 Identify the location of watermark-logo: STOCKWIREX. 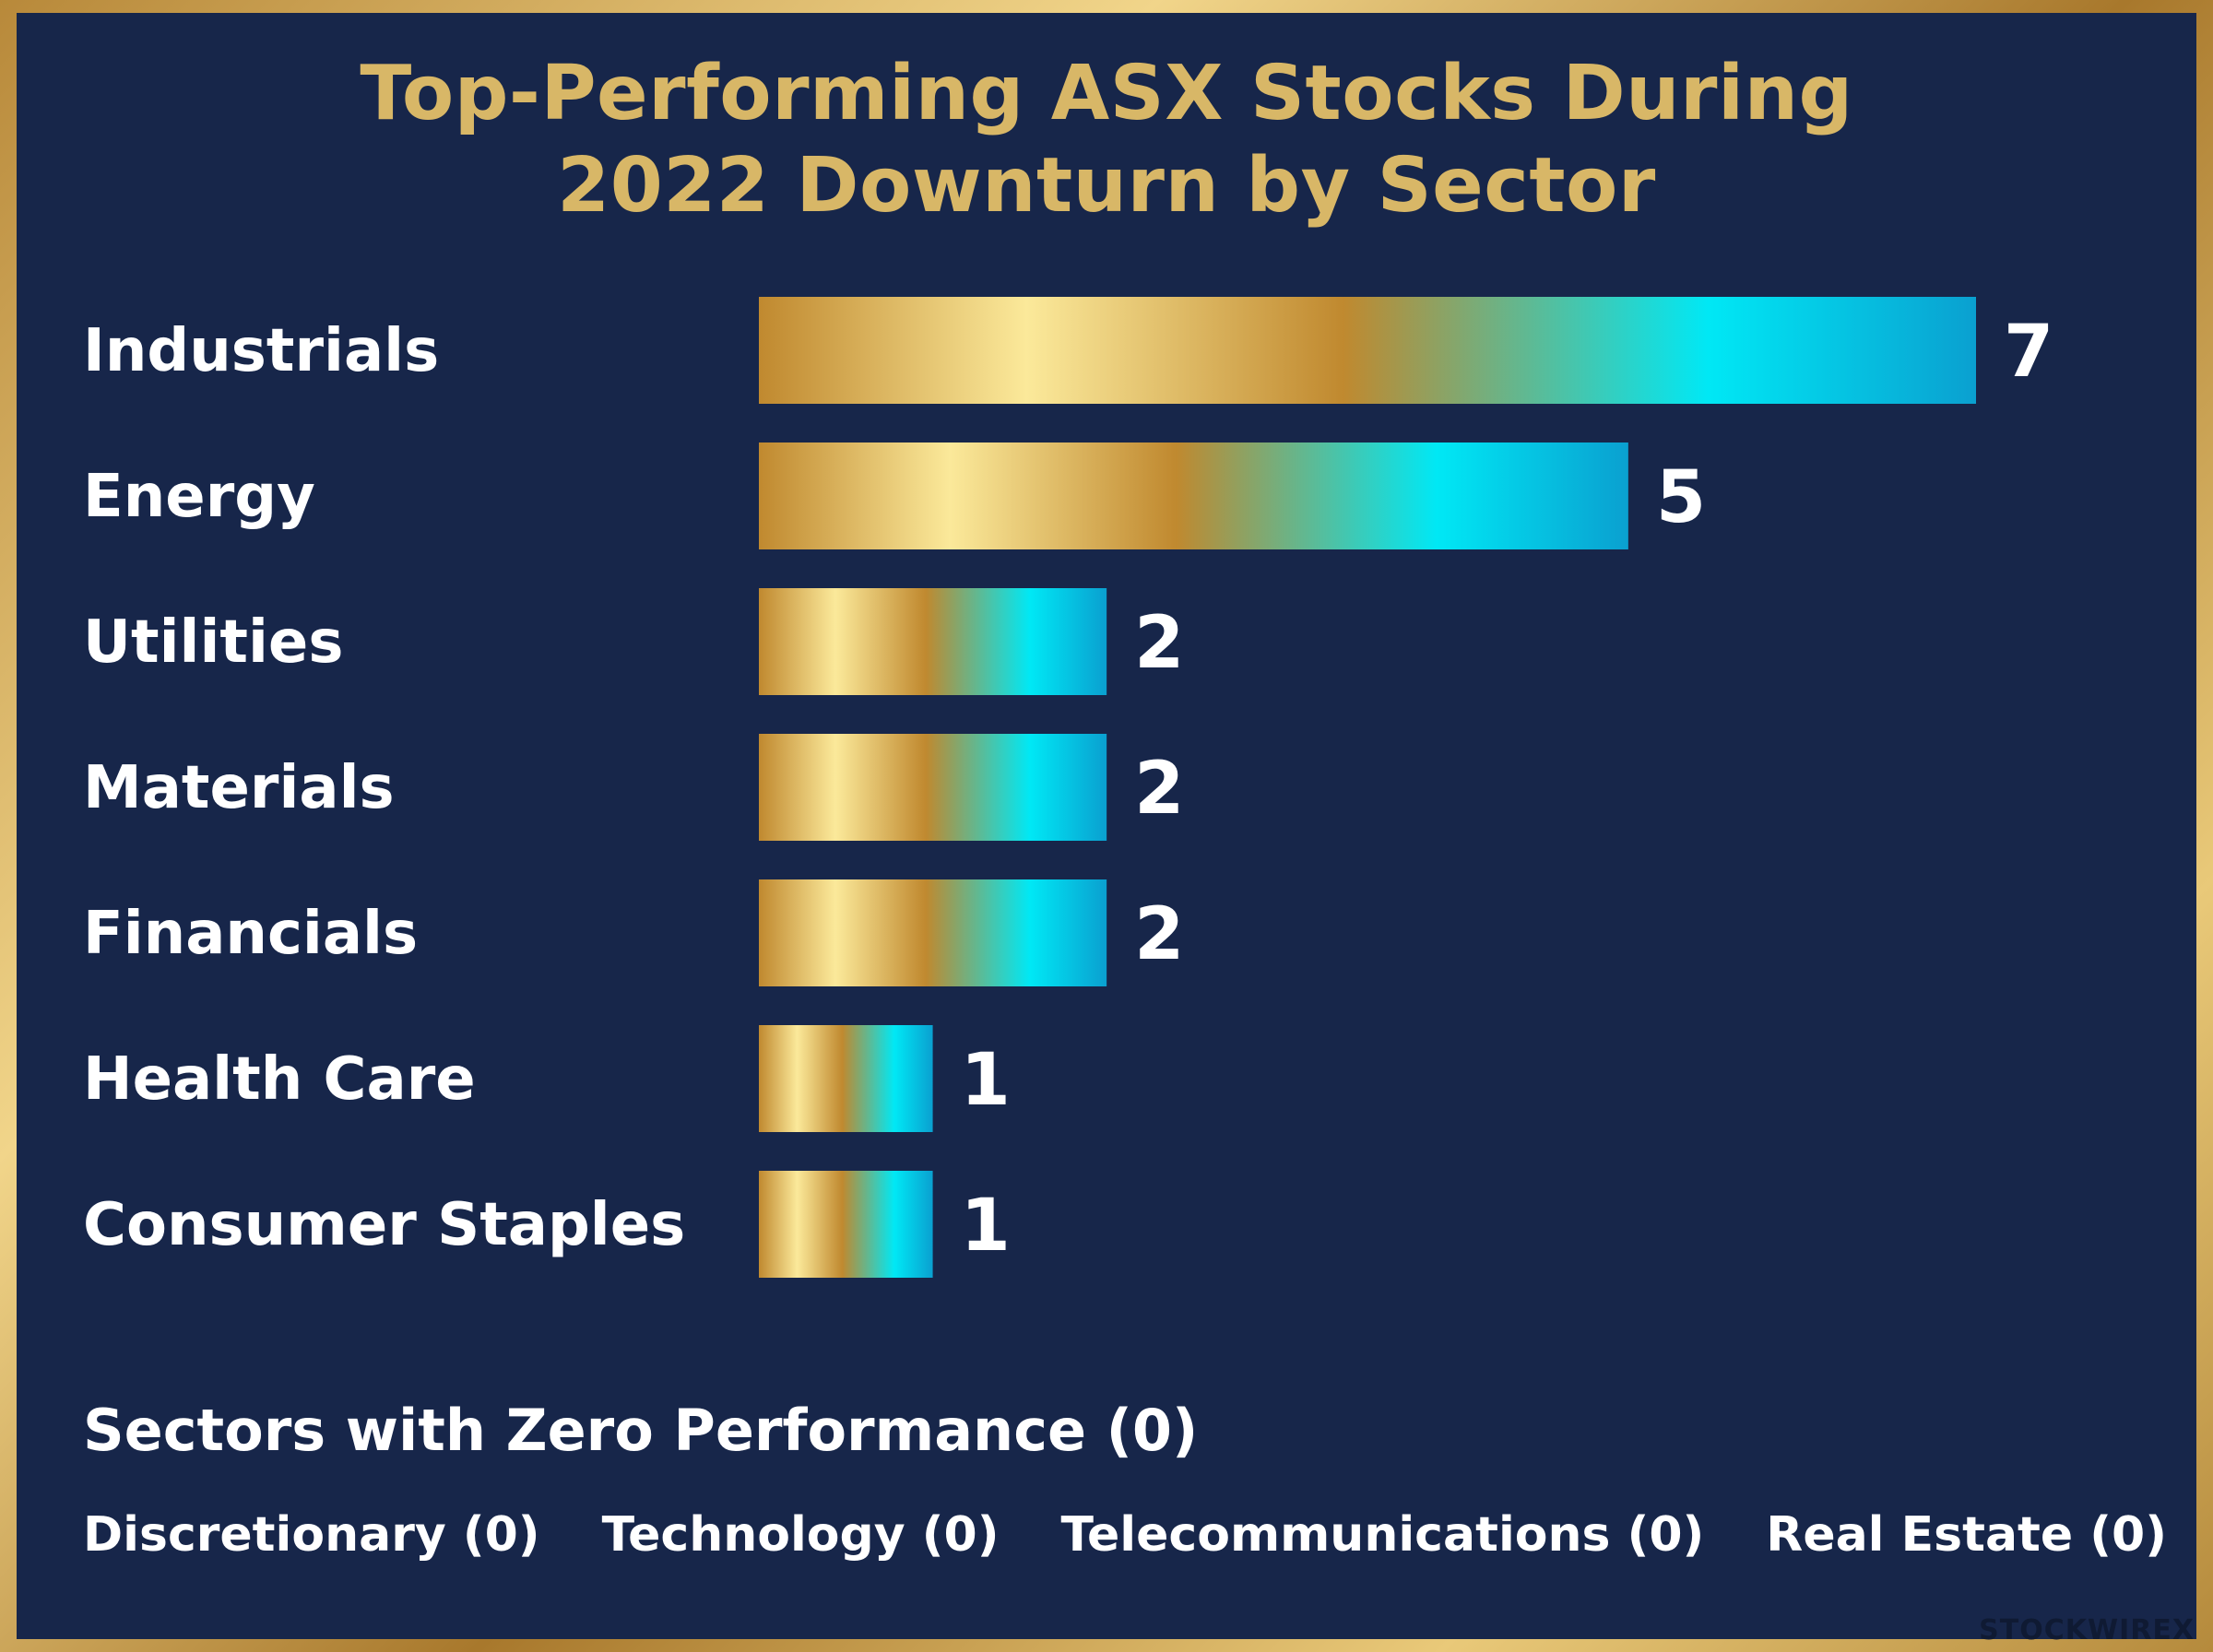
(2087, 1630).